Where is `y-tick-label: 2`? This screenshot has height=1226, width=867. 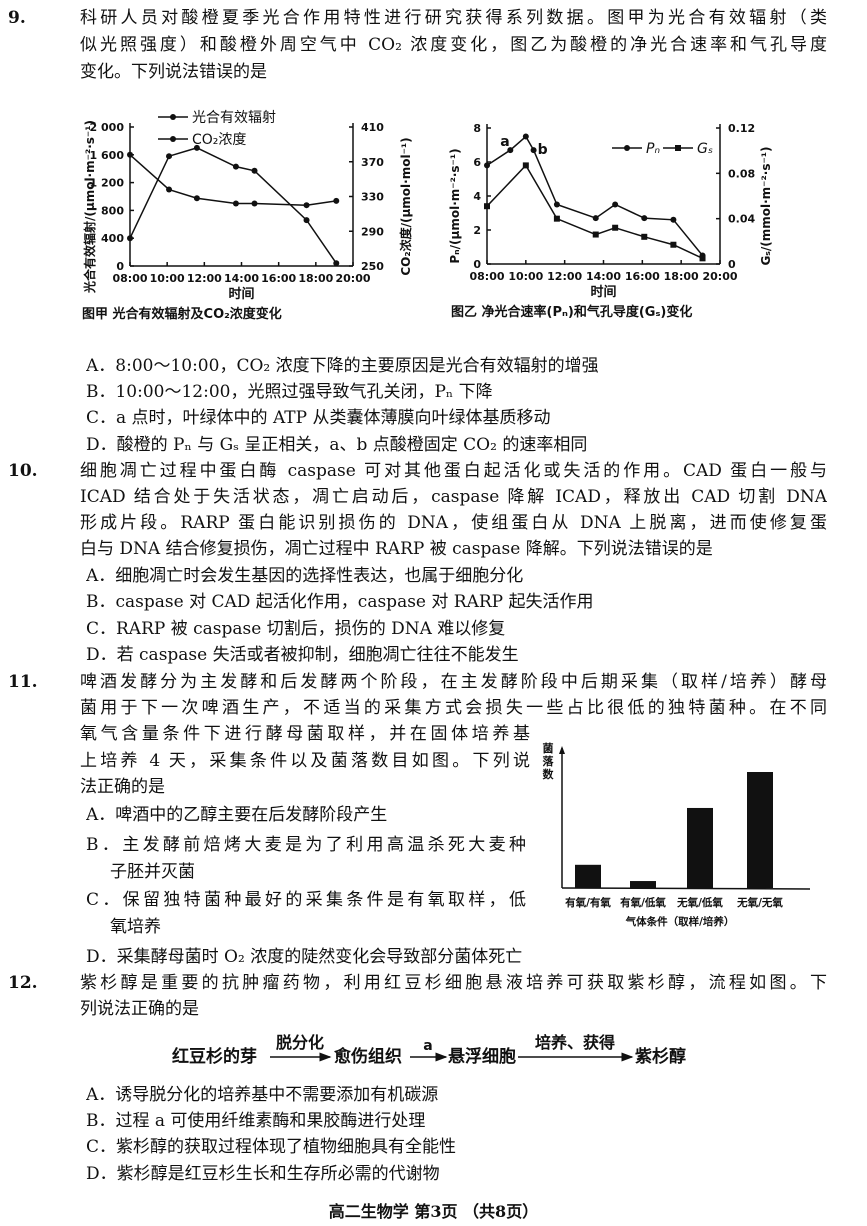
y-tick-label: 2 is located at coordinates (477, 230).